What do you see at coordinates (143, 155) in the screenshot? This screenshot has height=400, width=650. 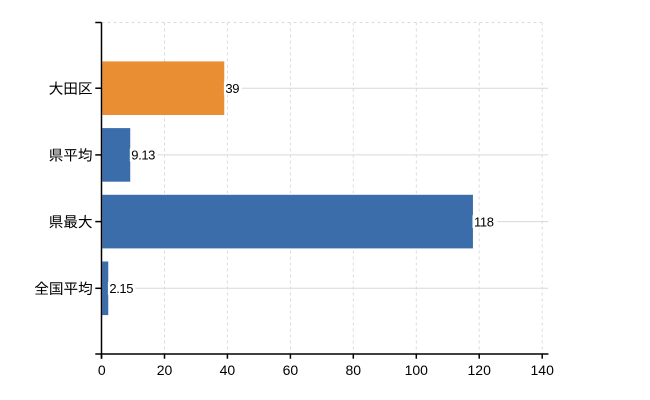 I see `svg-text: 9.13` at bounding box center [143, 155].